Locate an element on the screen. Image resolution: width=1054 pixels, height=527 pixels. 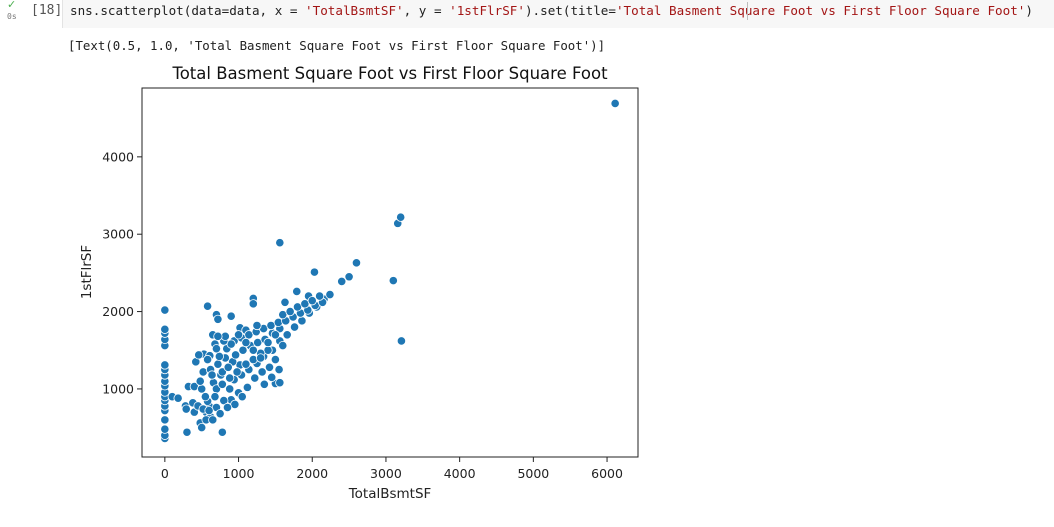
cell-gutter: ✓ 0s [18] is located at coordinates (31, 263).